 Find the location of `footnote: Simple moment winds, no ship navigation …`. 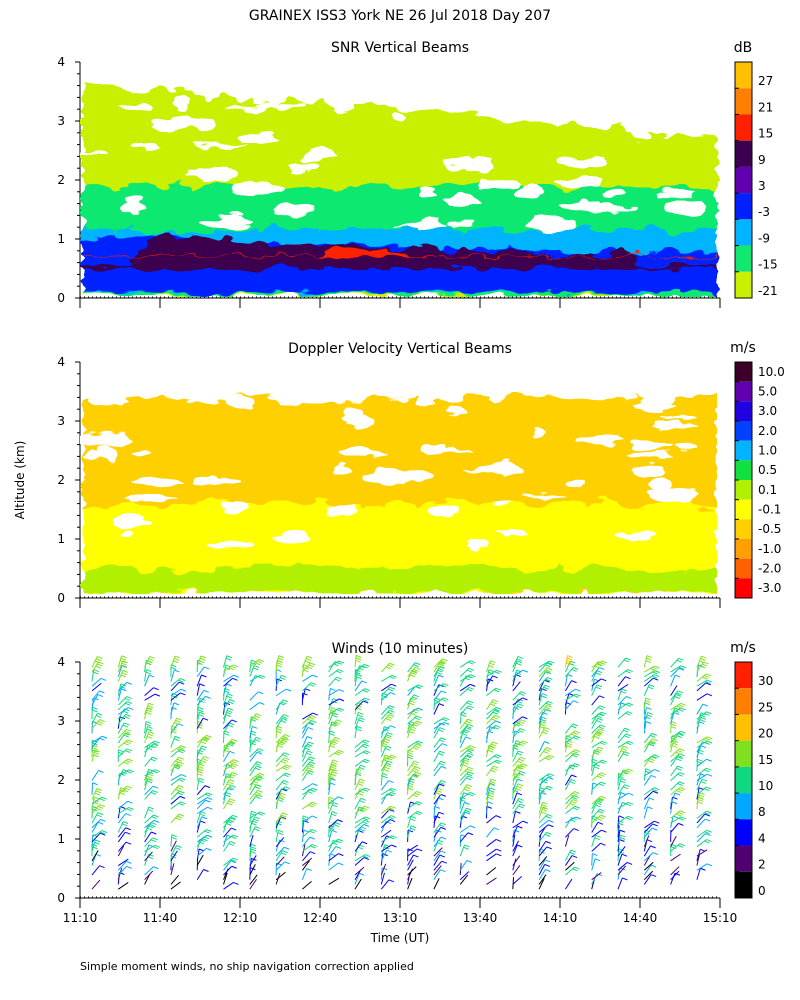

footnote: Simple moment winds, no ship navigation … is located at coordinates (247, 966).